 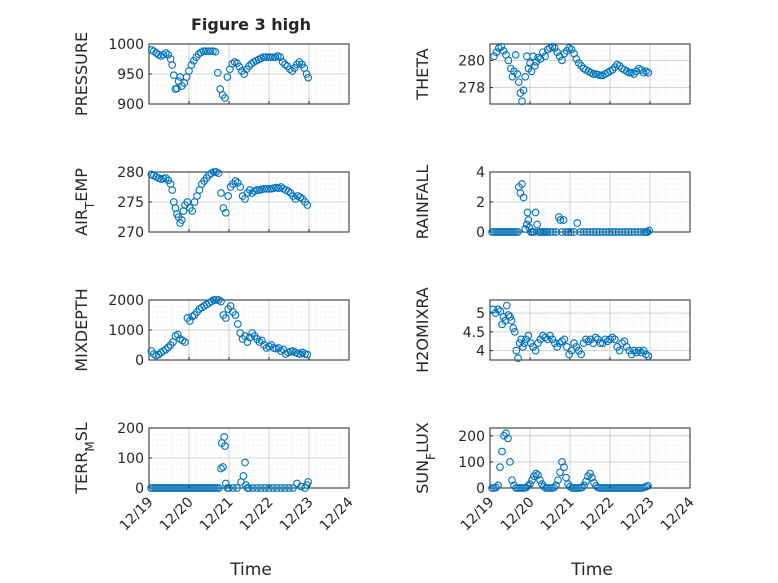 What do you see at coordinates (251, 24) in the screenshot?
I see `figure-title: Figure 3 high` at bounding box center [251, 24].